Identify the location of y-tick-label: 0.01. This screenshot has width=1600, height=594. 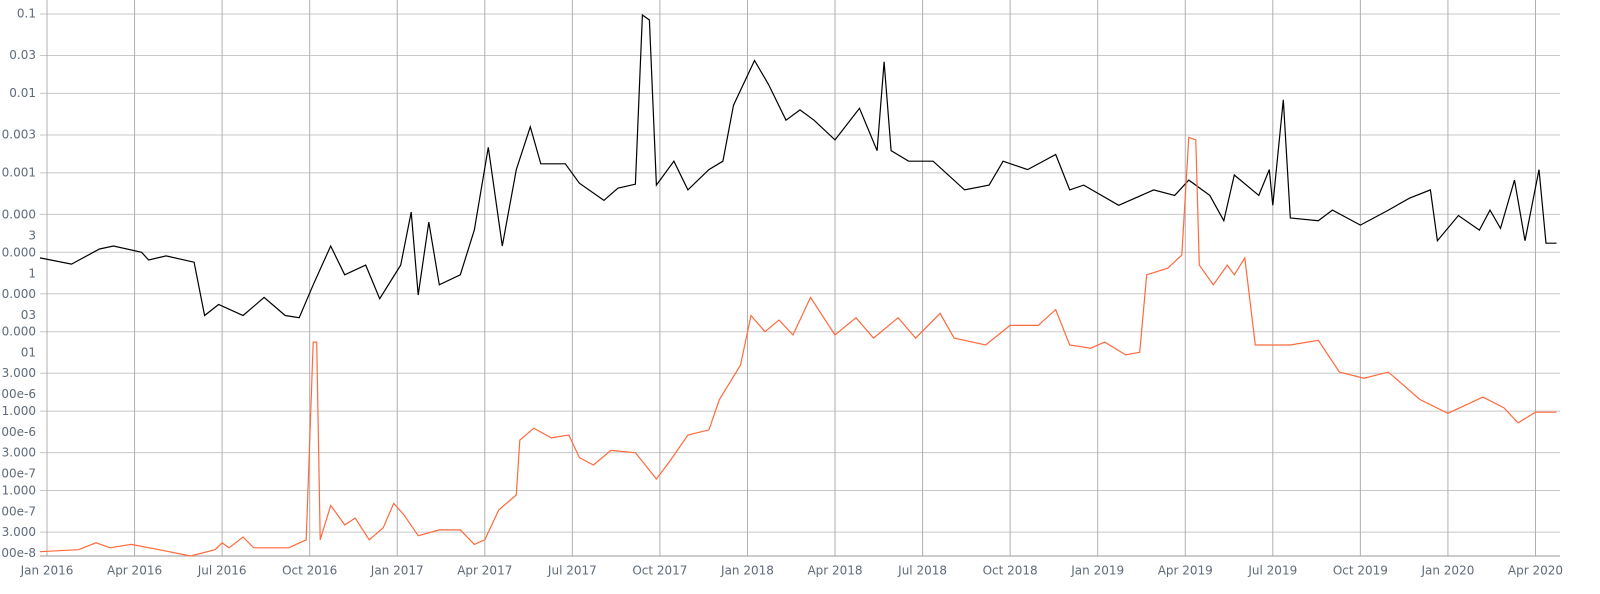
(22, 93).